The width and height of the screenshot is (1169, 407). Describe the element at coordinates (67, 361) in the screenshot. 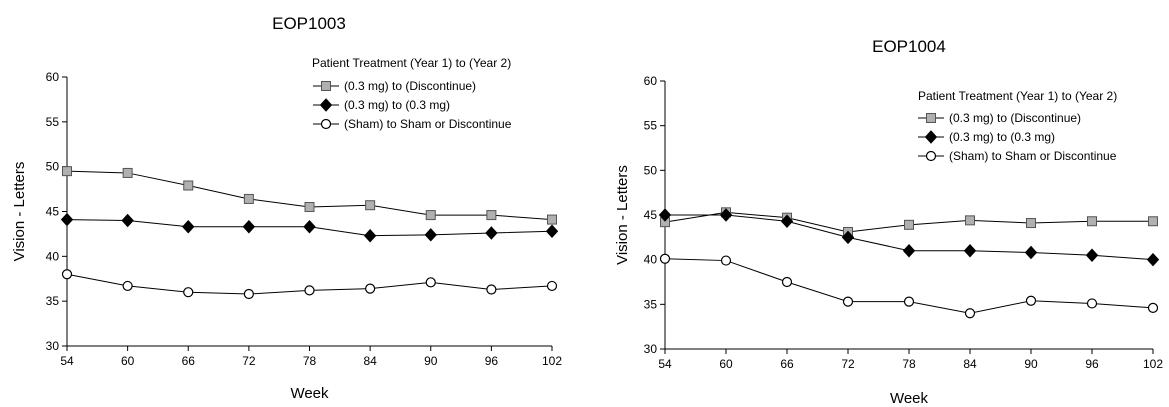

I see `x-tick-label: 54` at that location.